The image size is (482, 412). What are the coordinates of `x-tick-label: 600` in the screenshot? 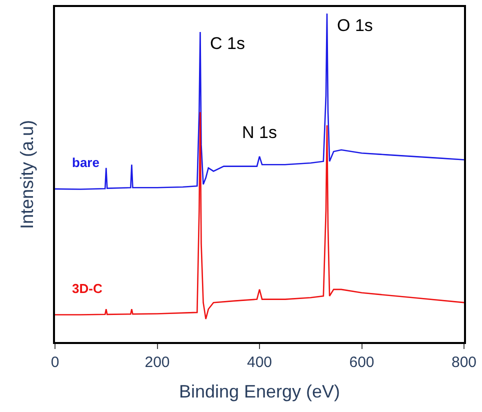 It's located at (361, 362).